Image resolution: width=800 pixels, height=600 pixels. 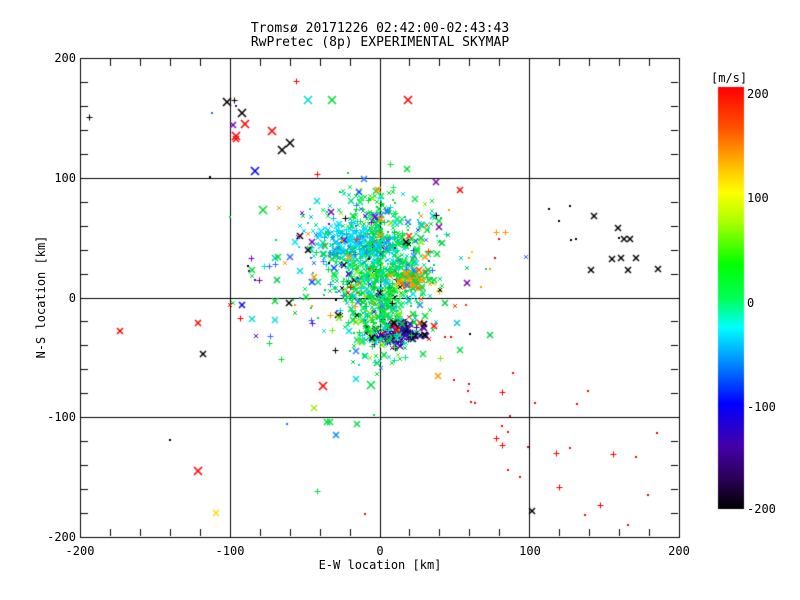 I want to click on colorbar-tick-label: 100, so click(x=758, y=198).